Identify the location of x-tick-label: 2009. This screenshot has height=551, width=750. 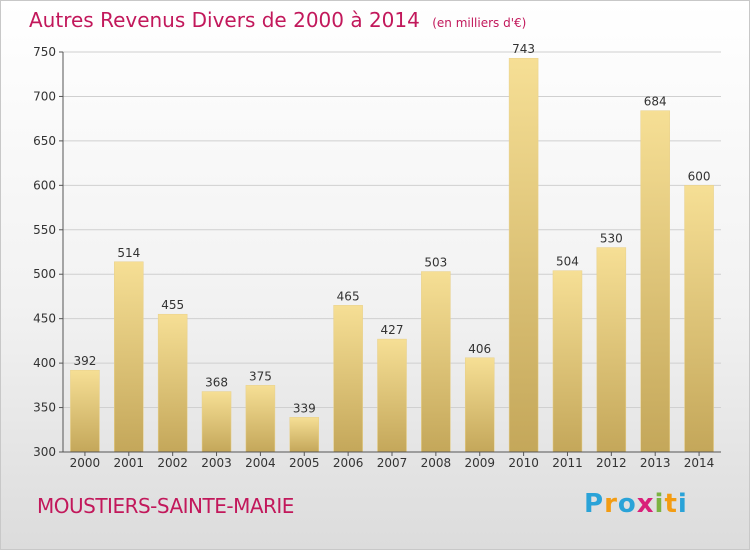
(479, 463).